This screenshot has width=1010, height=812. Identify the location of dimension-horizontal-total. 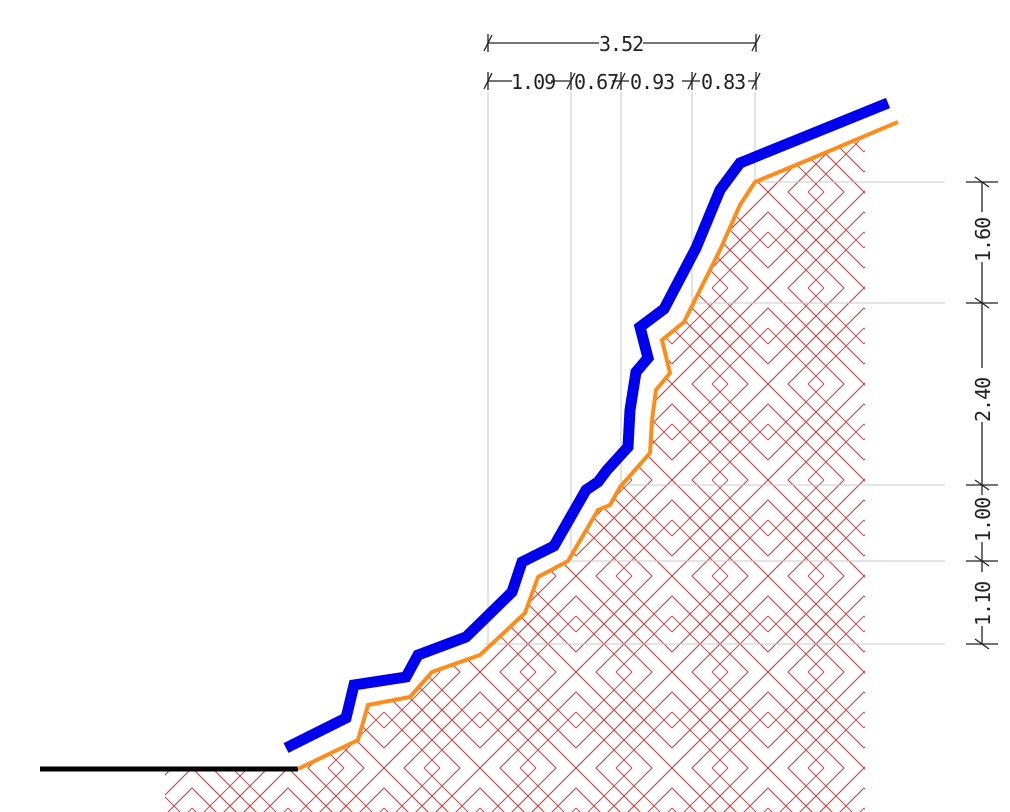
(622, 43).